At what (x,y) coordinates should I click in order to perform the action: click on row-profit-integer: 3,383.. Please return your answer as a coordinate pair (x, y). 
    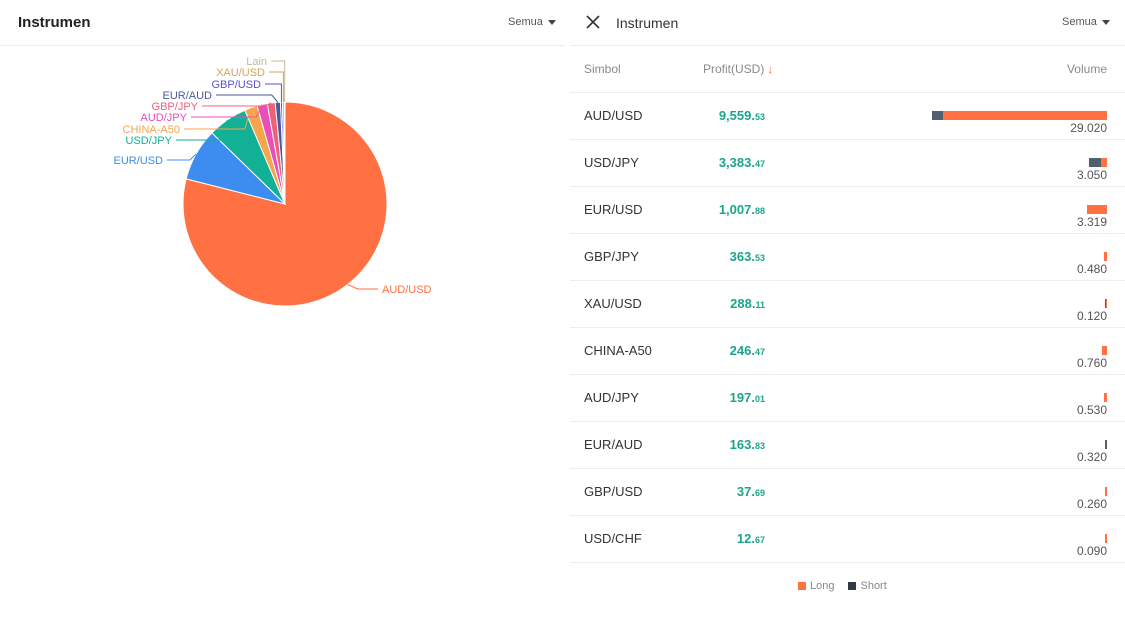
    Looking at the image, I should click on (736, 162).